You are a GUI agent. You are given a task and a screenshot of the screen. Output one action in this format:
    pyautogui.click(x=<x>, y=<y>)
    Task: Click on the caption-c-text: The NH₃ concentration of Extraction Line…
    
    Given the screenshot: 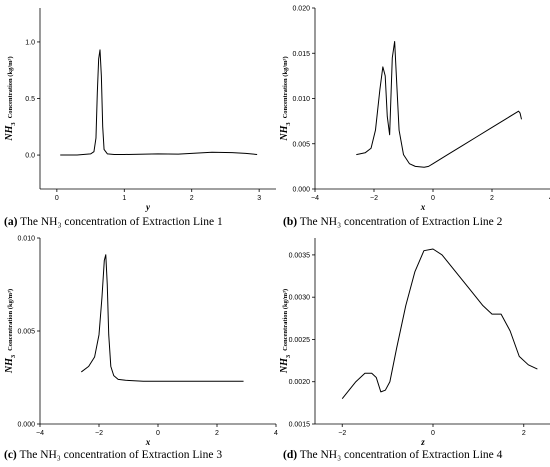 What is the action you would take?
    pyautogui.click(x=121, y=455)
    